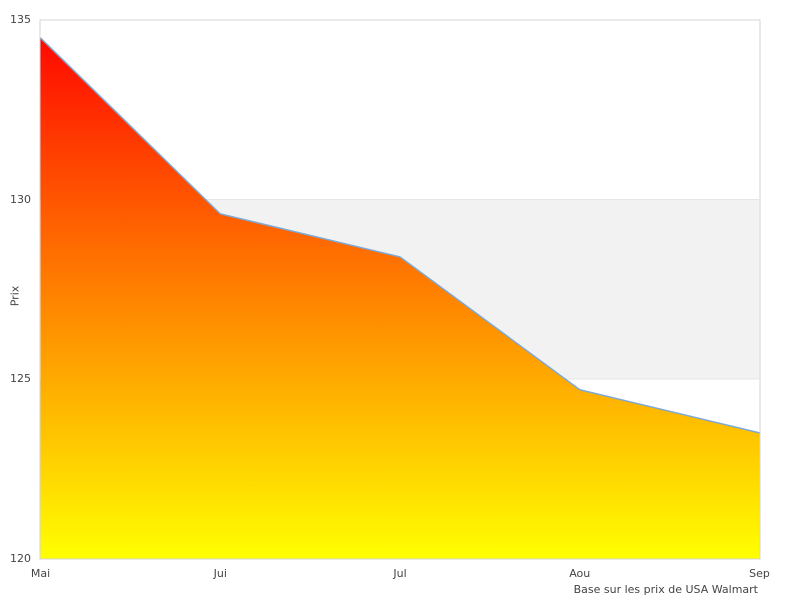  What do you see at coordinates (580, 573) in the screenshot?
I see `x-axis-tick-label: Aou` at bounding box center [580, 573].